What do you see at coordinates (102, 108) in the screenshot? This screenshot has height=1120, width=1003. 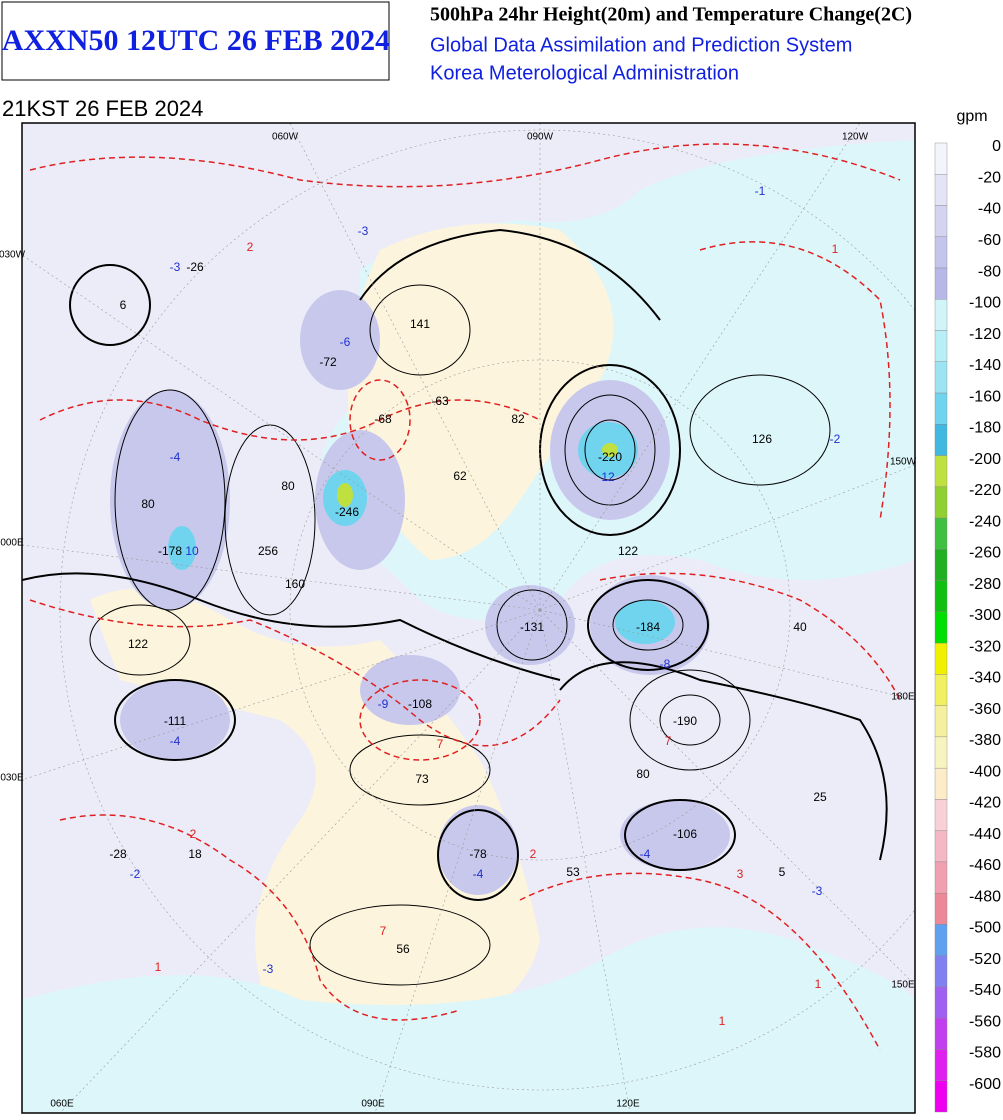 I see `valid-time: 21KST 26 FEB 2024` at bounding box center [102, 108].